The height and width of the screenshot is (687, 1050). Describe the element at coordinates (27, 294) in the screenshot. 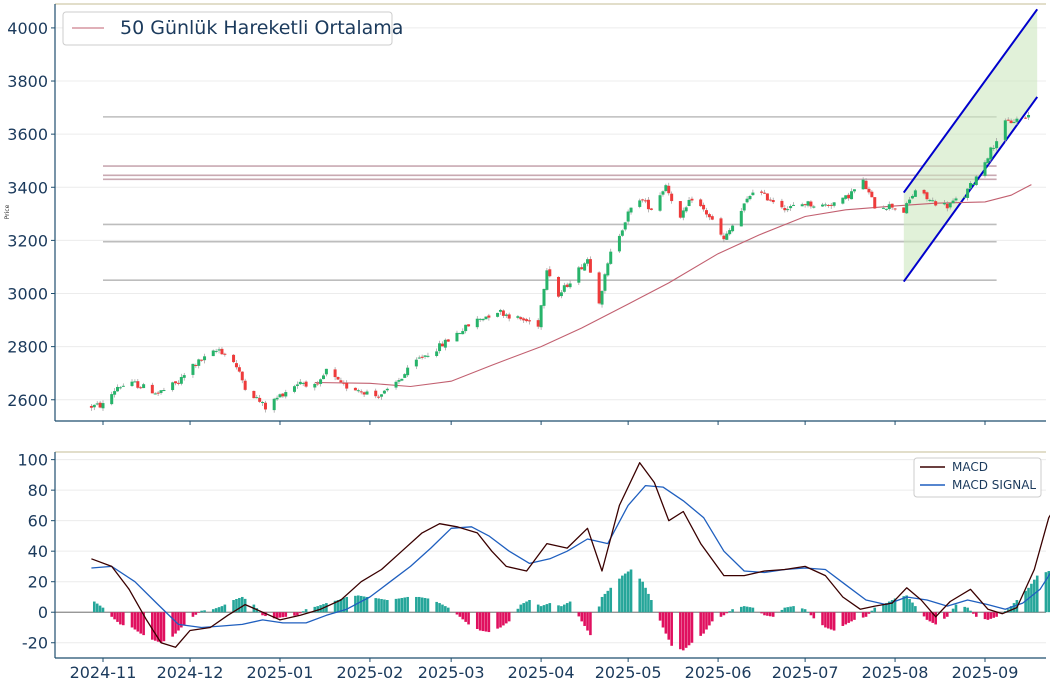

I see `price-tick-label: 3000` at that location.